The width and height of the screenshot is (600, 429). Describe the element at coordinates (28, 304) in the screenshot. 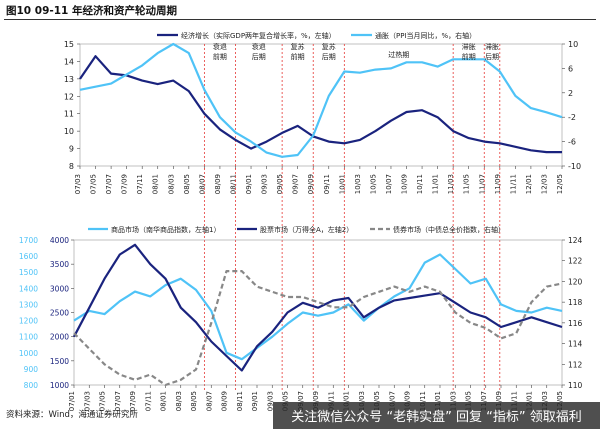

I see `bottom-outer-tick-label: 1300` at that location.